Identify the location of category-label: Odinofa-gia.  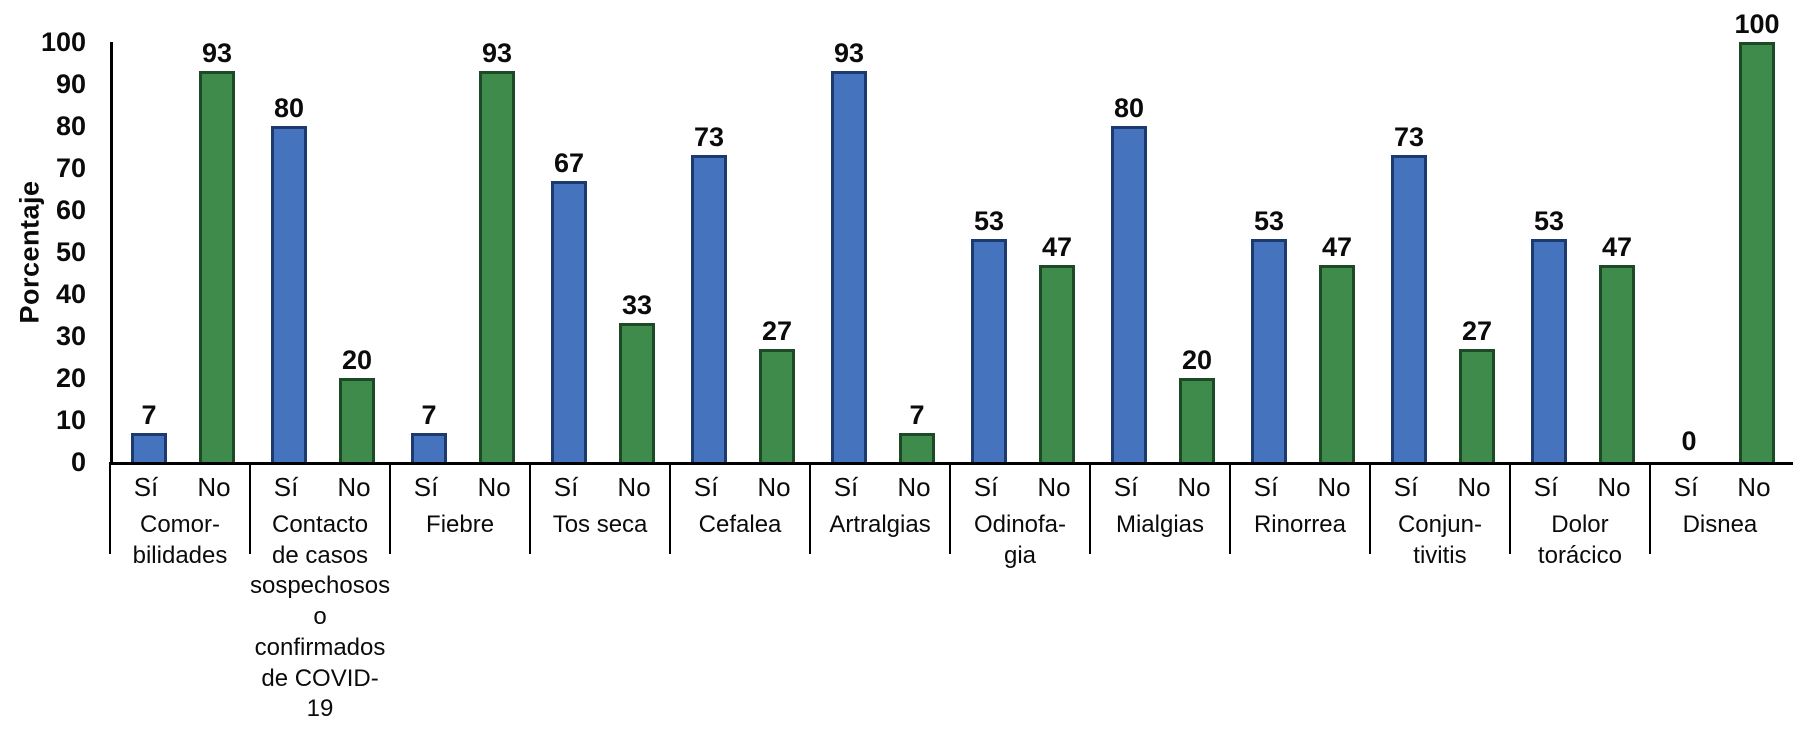
(1020, 540).